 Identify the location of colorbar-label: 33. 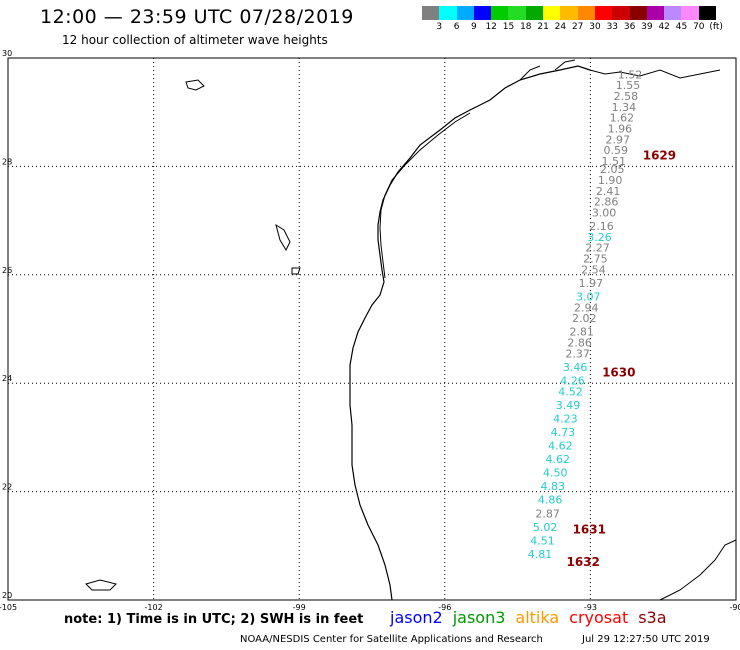
(612, 27).